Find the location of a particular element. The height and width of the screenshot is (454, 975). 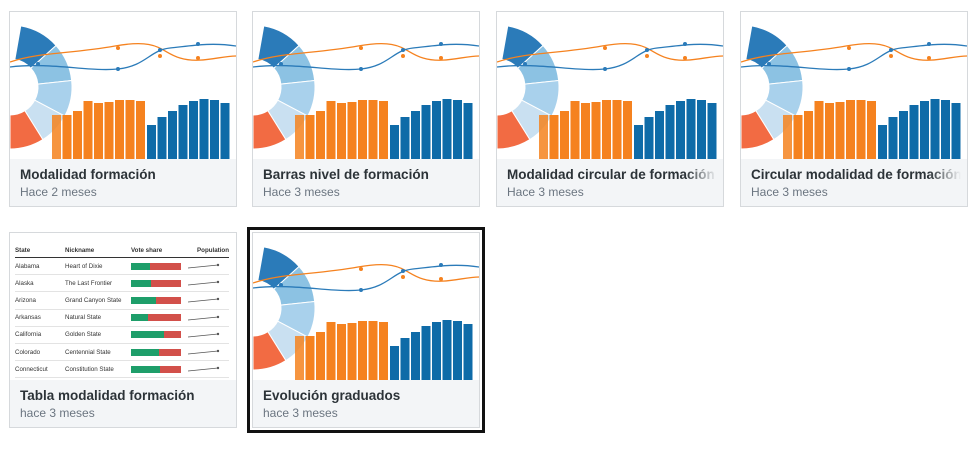

visualization-card: Modalidad formación Hace 2 meses is located at coordinates (123, 109).